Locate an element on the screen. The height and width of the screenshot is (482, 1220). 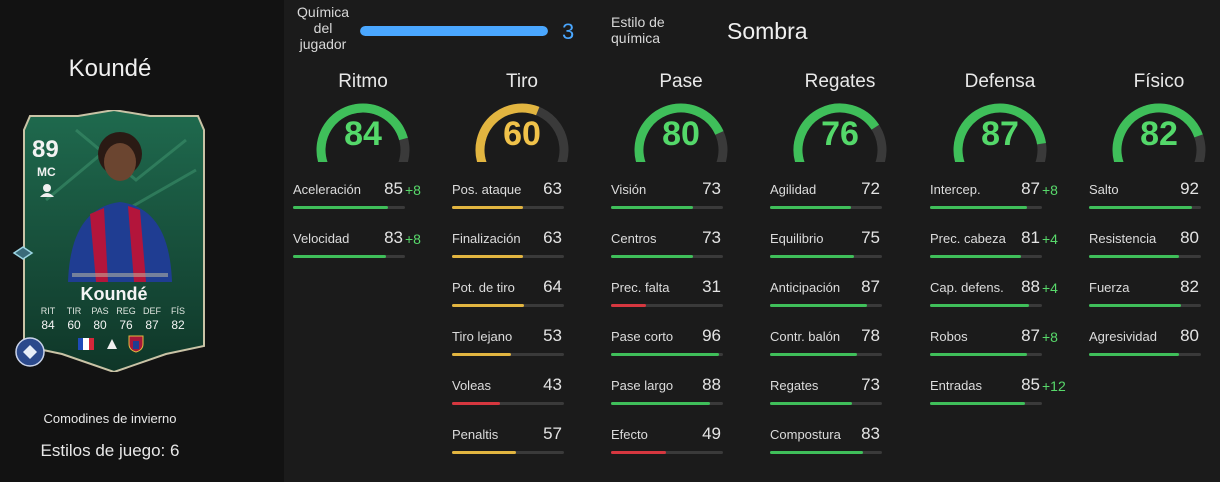
stat-name: Pase corto is located at coordinates (642, 336).